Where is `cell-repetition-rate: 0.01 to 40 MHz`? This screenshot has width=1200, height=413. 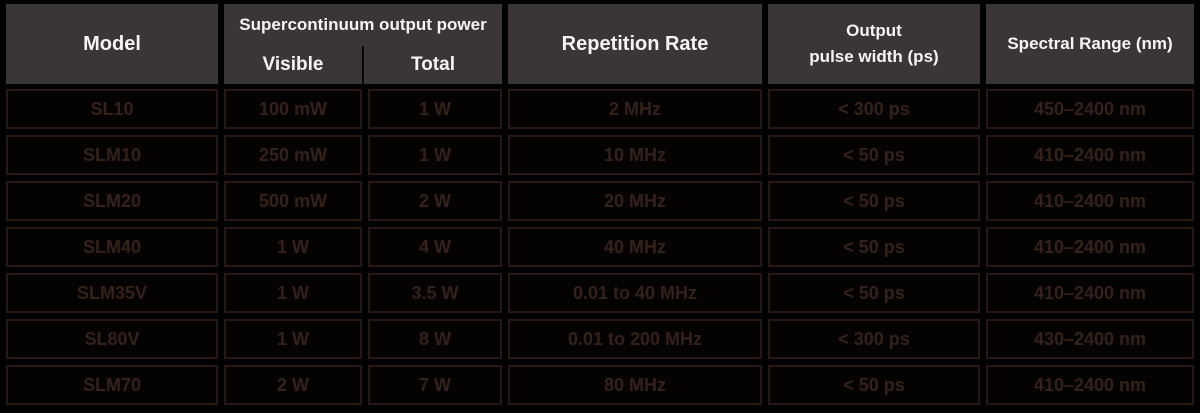
cell-repetition-rate: 0.01 to 40 MHz is located at coordinates (635, 293).